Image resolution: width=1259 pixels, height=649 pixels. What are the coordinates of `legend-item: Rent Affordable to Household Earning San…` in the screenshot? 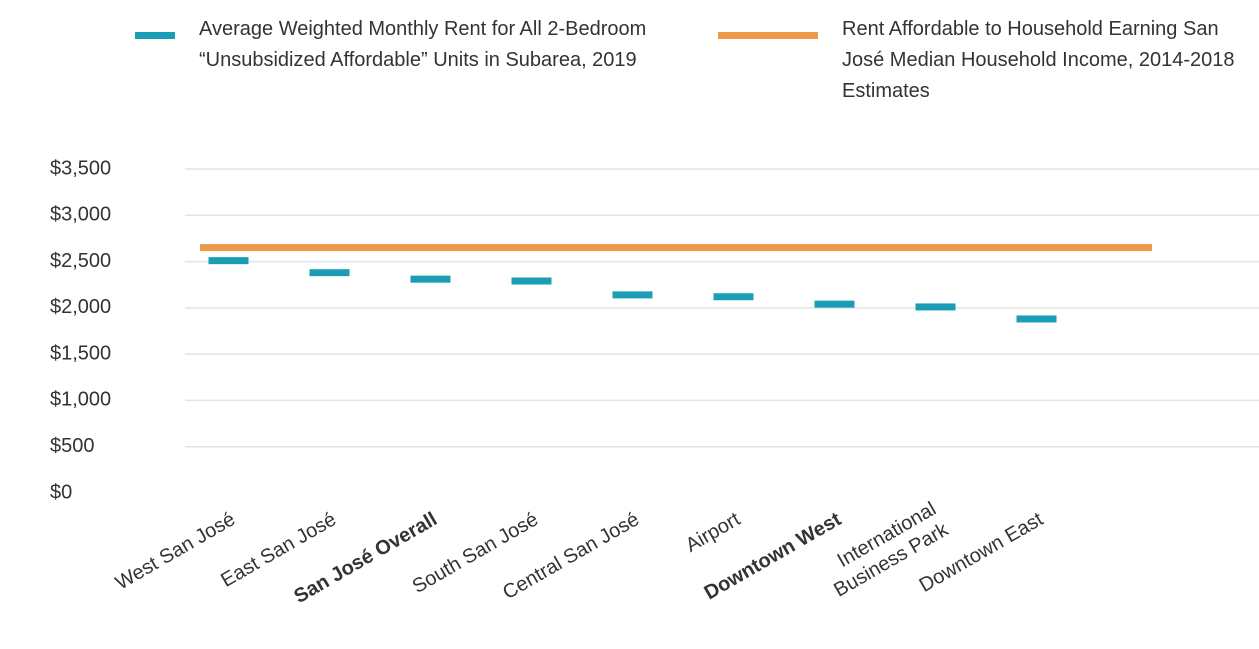 It's located at (988, 60).